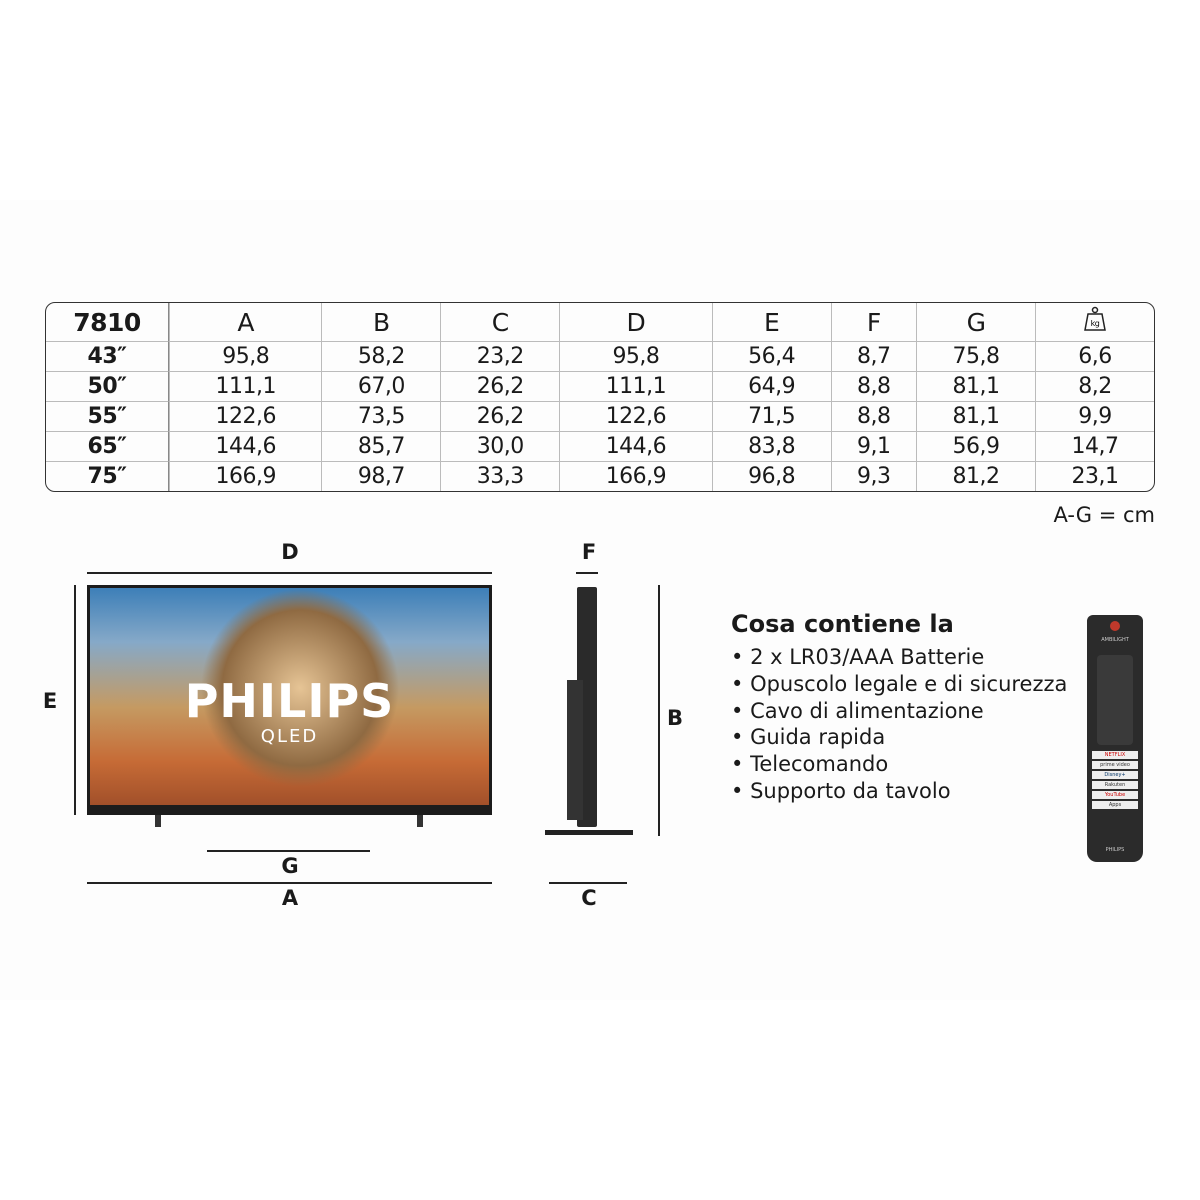  I want to click on table-cell: 6,6, so click(1094, 356).